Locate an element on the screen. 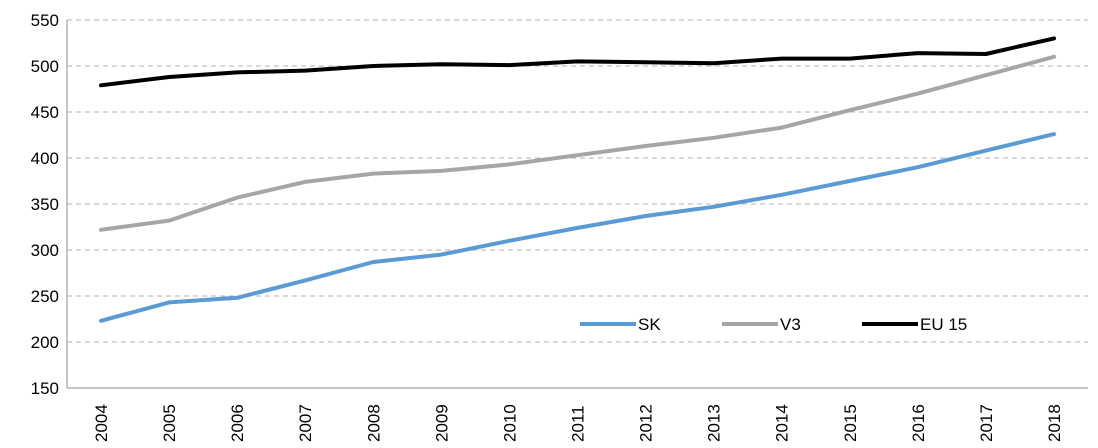 The width and height of the screenshot is (1098, 448). x-tick-label: 2006 is located at coordinates (237, 423).